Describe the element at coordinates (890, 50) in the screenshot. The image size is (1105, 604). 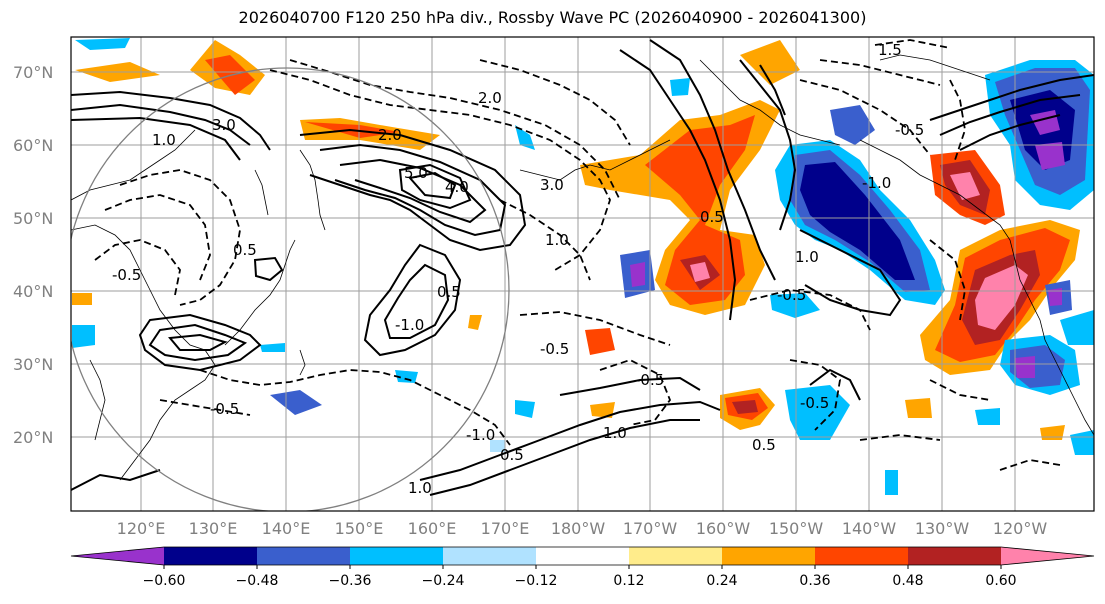
I see `contour-label: 1.5` at that location.